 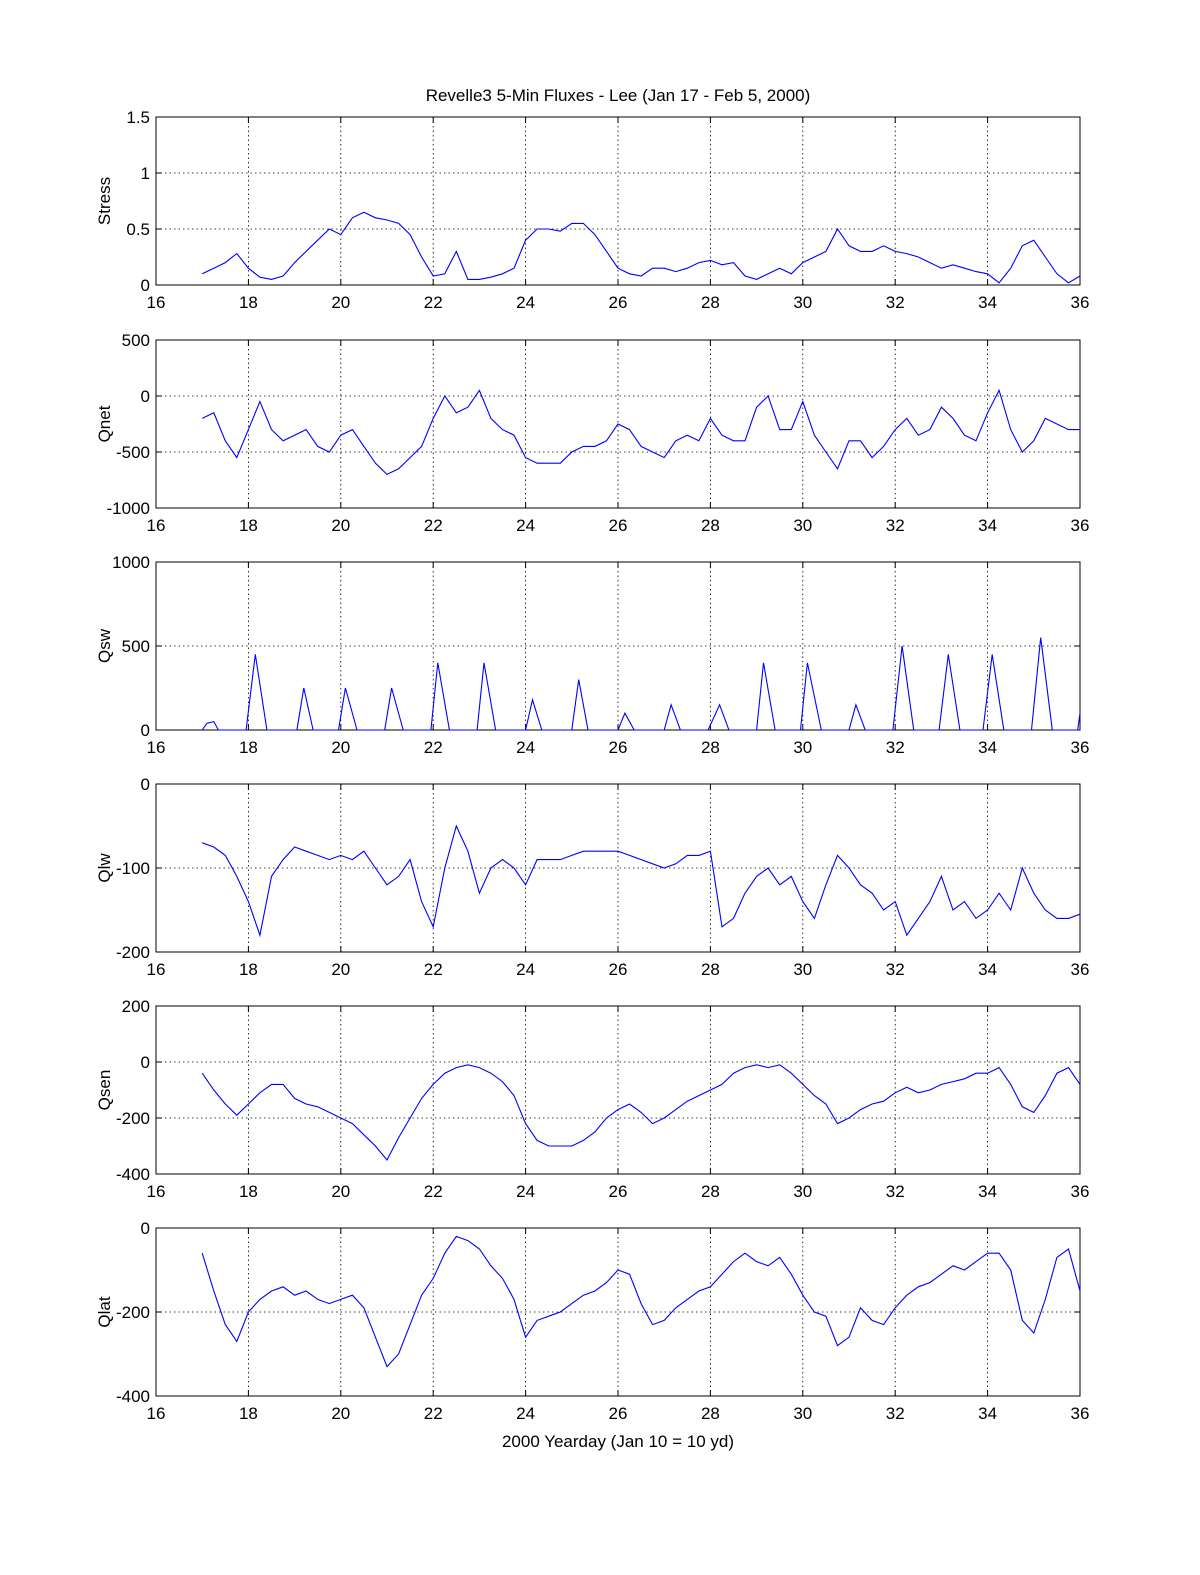 I want to click on y-axis-label: Qsw, so click(x=104, y=645).